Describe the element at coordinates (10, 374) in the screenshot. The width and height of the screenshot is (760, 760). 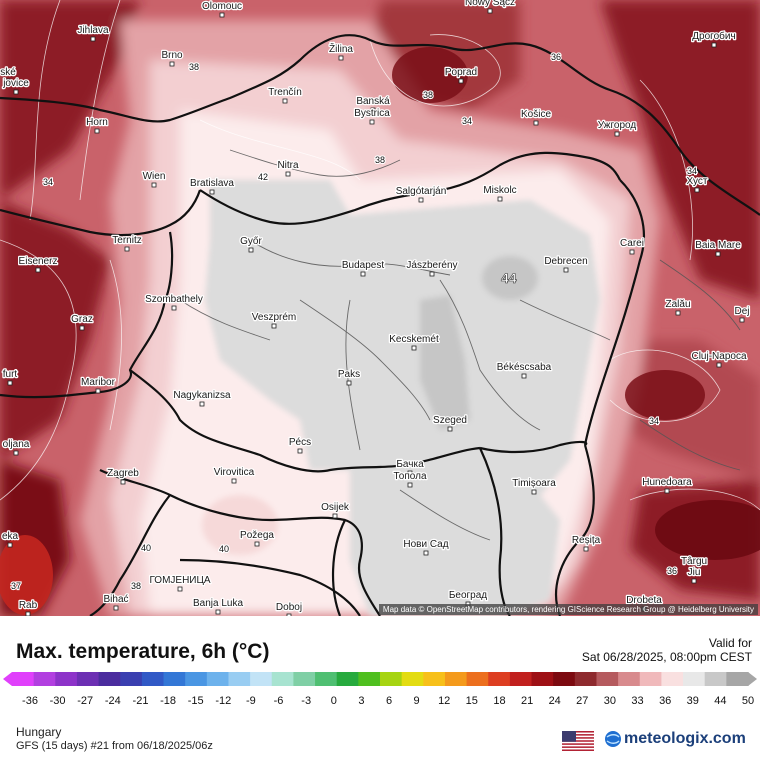
I see `city-label: furt` at that location.